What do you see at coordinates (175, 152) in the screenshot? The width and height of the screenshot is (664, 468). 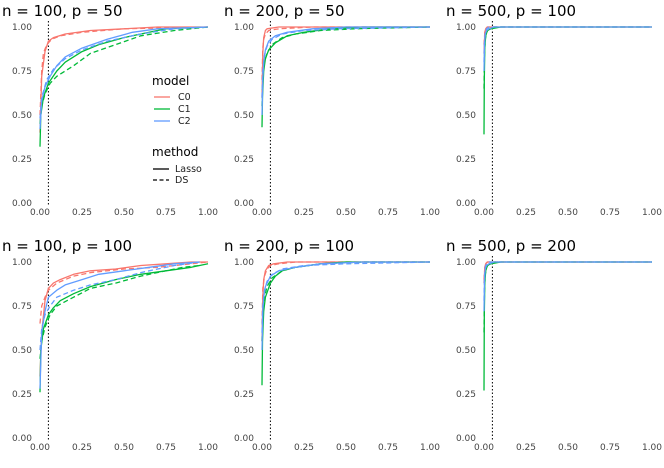 I see `legend-method-title: method` at bounding box center [175, 152].